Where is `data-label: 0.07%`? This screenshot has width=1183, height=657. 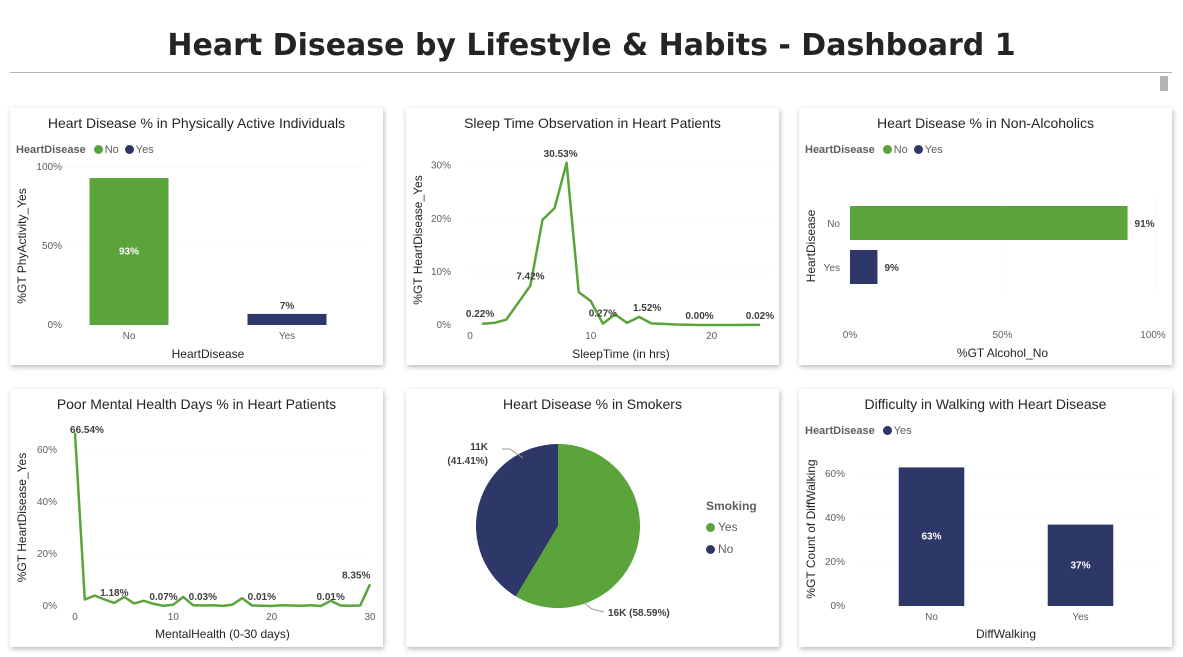
data-label: 0.07% is located at coordinates (163, 597).